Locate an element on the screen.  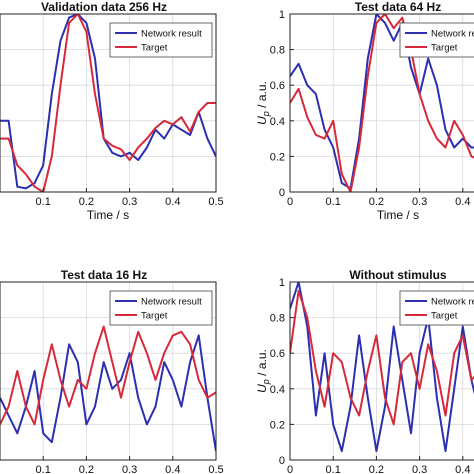
chart-title: Test data 64 Hz is located at coordinates (398, 7).